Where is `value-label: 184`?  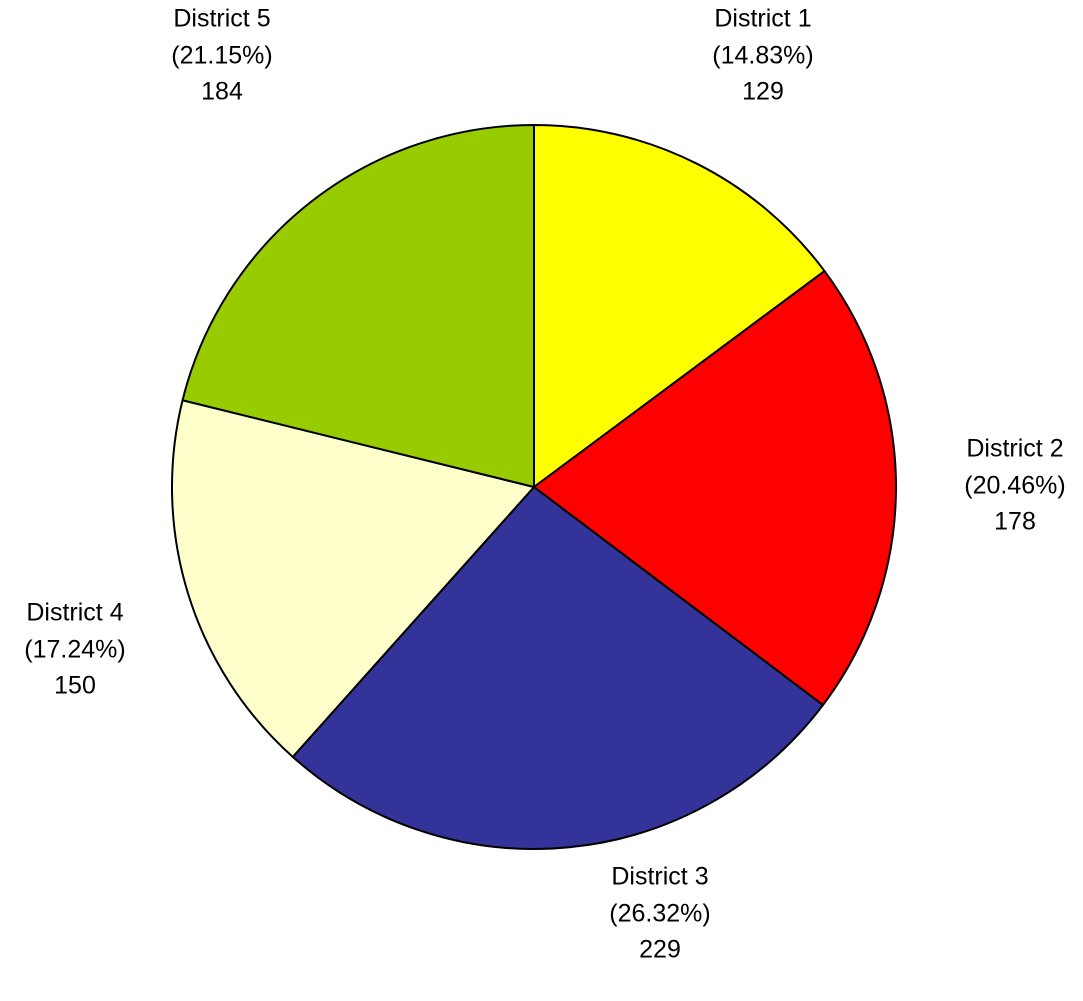
value-label: 184 is located at coordinates (222, 92).